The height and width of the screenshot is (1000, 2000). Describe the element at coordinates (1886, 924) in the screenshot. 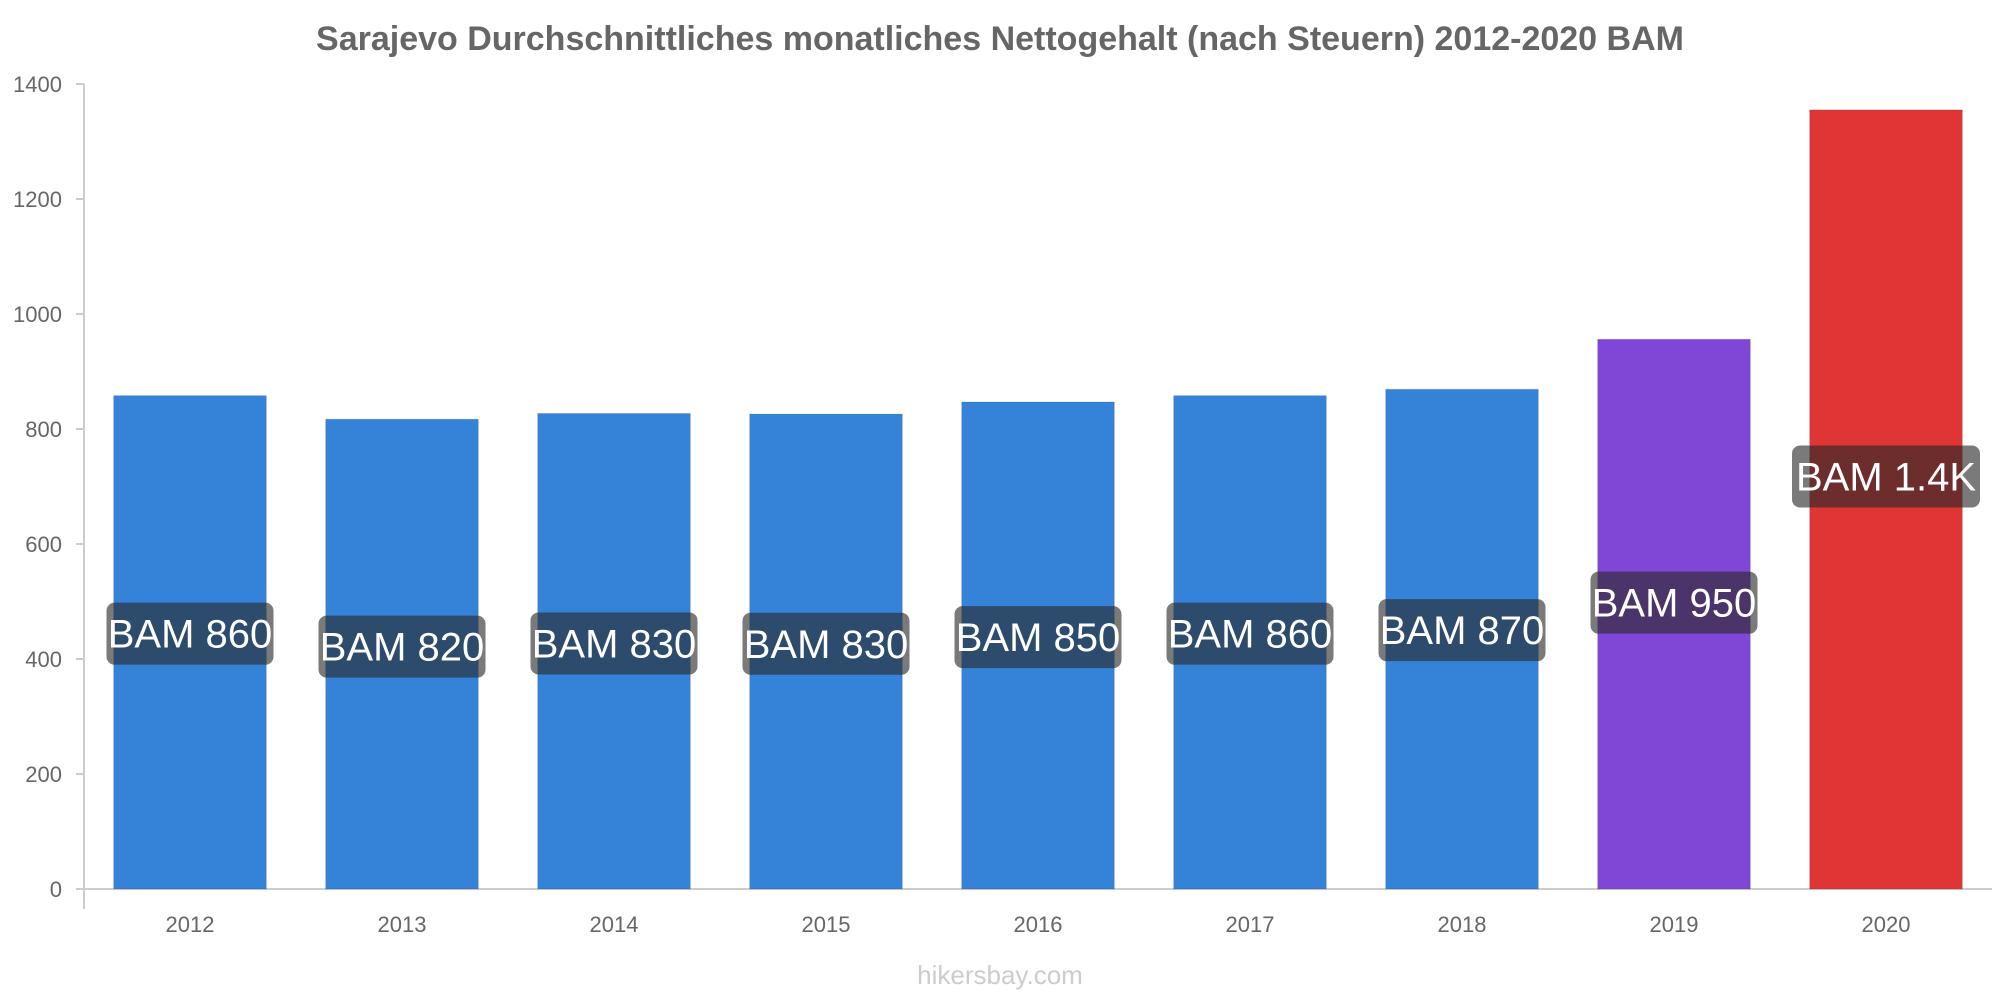

I see `x-tick-label: 2020` at that location.